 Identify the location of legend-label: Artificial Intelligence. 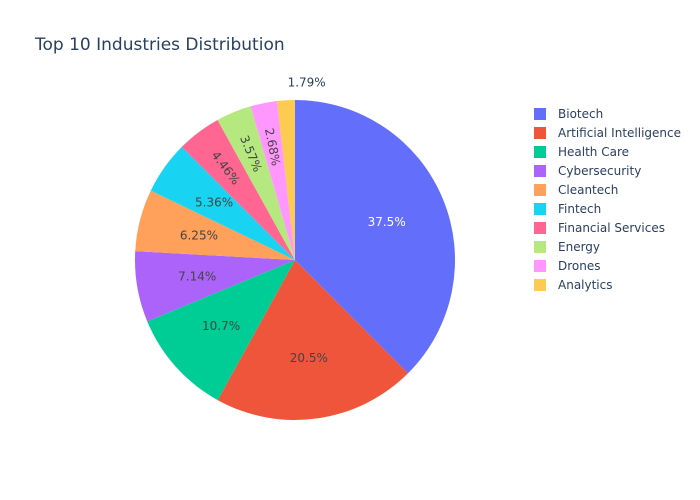
(619, 133).